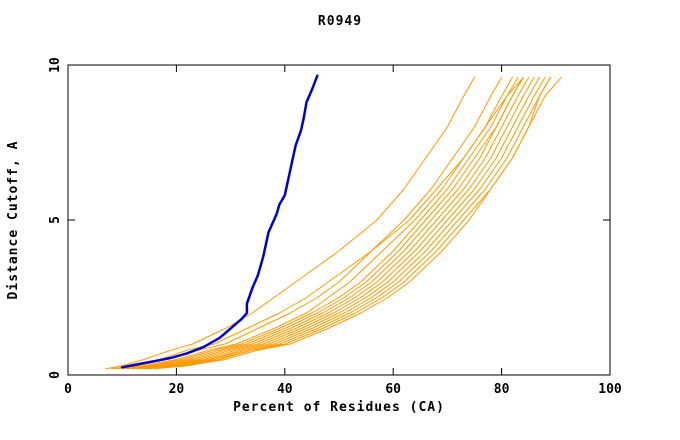 The height and width of the screenshot is (440, 680). I want to click on x-tick-label: 40, so click(285, 389).